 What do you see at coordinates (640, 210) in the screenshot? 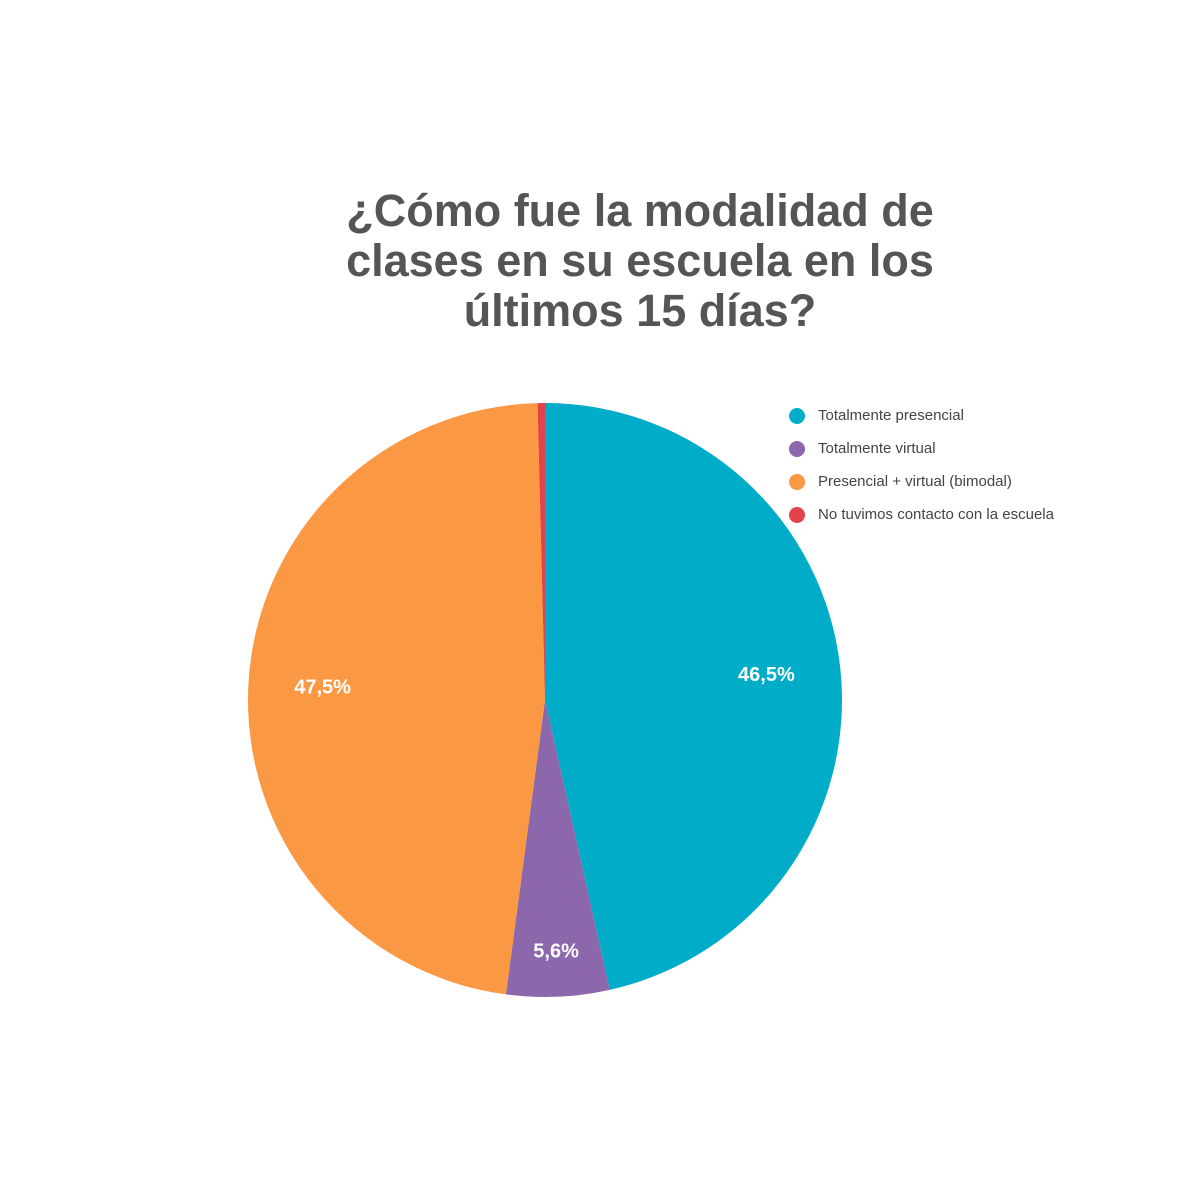
I see `title-line: ¿Cómo fue la modalidad de` at bounding box center [640, 210].